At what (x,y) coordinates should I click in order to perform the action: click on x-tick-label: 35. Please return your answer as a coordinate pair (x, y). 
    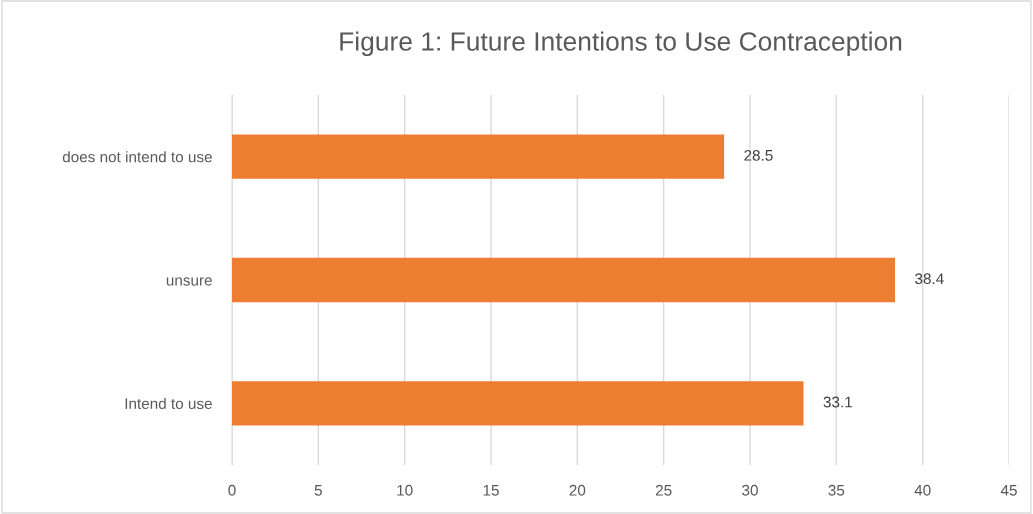
    Looking at the image, I should click on (836, 490).